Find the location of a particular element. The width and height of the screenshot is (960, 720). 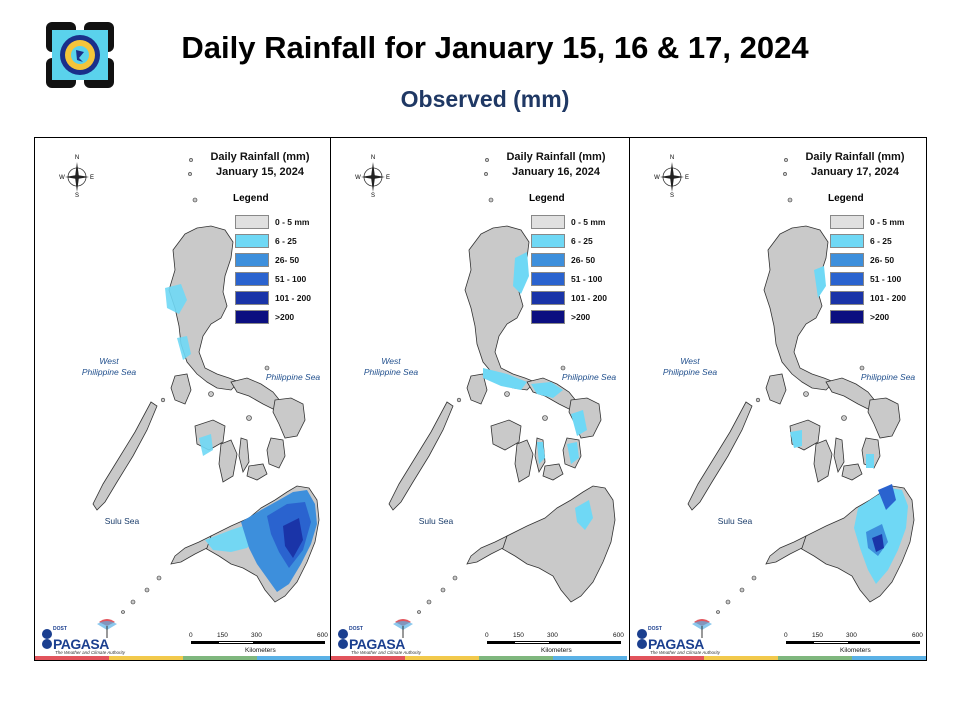

compass-e: E is located at coordinates (687, 178).